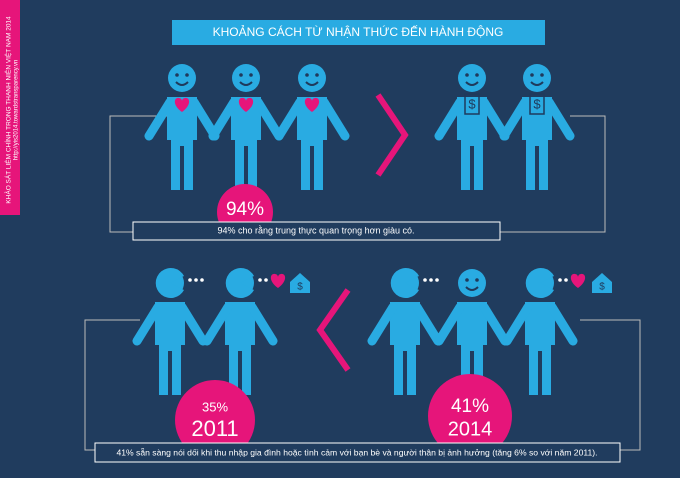  What do you see at coordinates (492, 331) in the screenshot?
I see `people-2014` at bounding box center [492, 331].